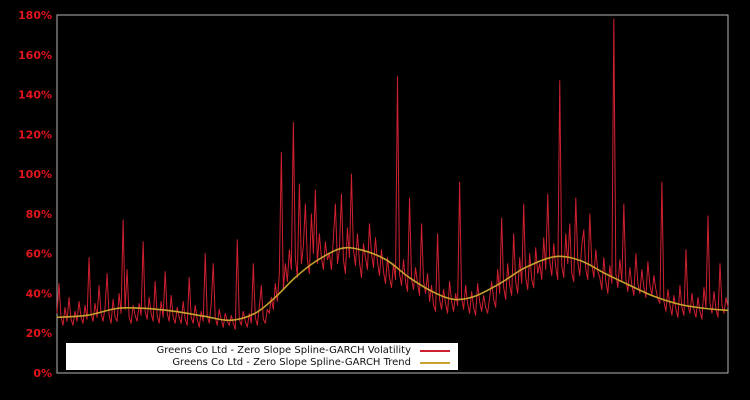 The width and height of the screenshot is (750, 400). What do you see at coordinates (39, 214) in the screenshot?
I see `y-tick-label: 80%` at bounding box center [39, 214].